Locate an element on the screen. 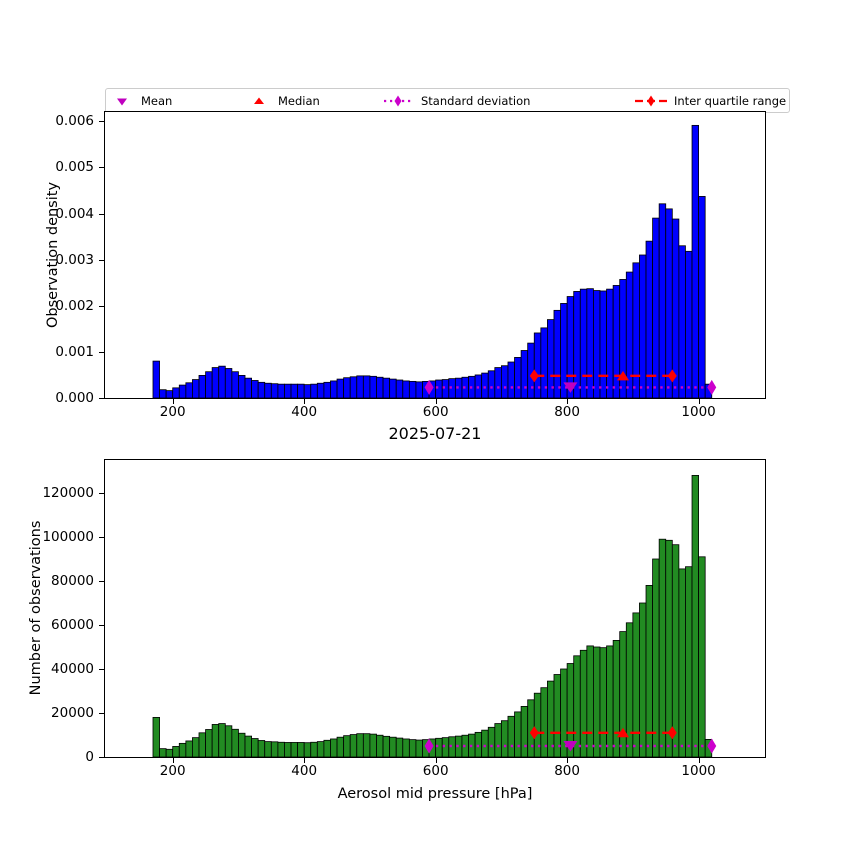  legend-item-standard-deviation: Standard deviation is located at coordinates (455, 100).